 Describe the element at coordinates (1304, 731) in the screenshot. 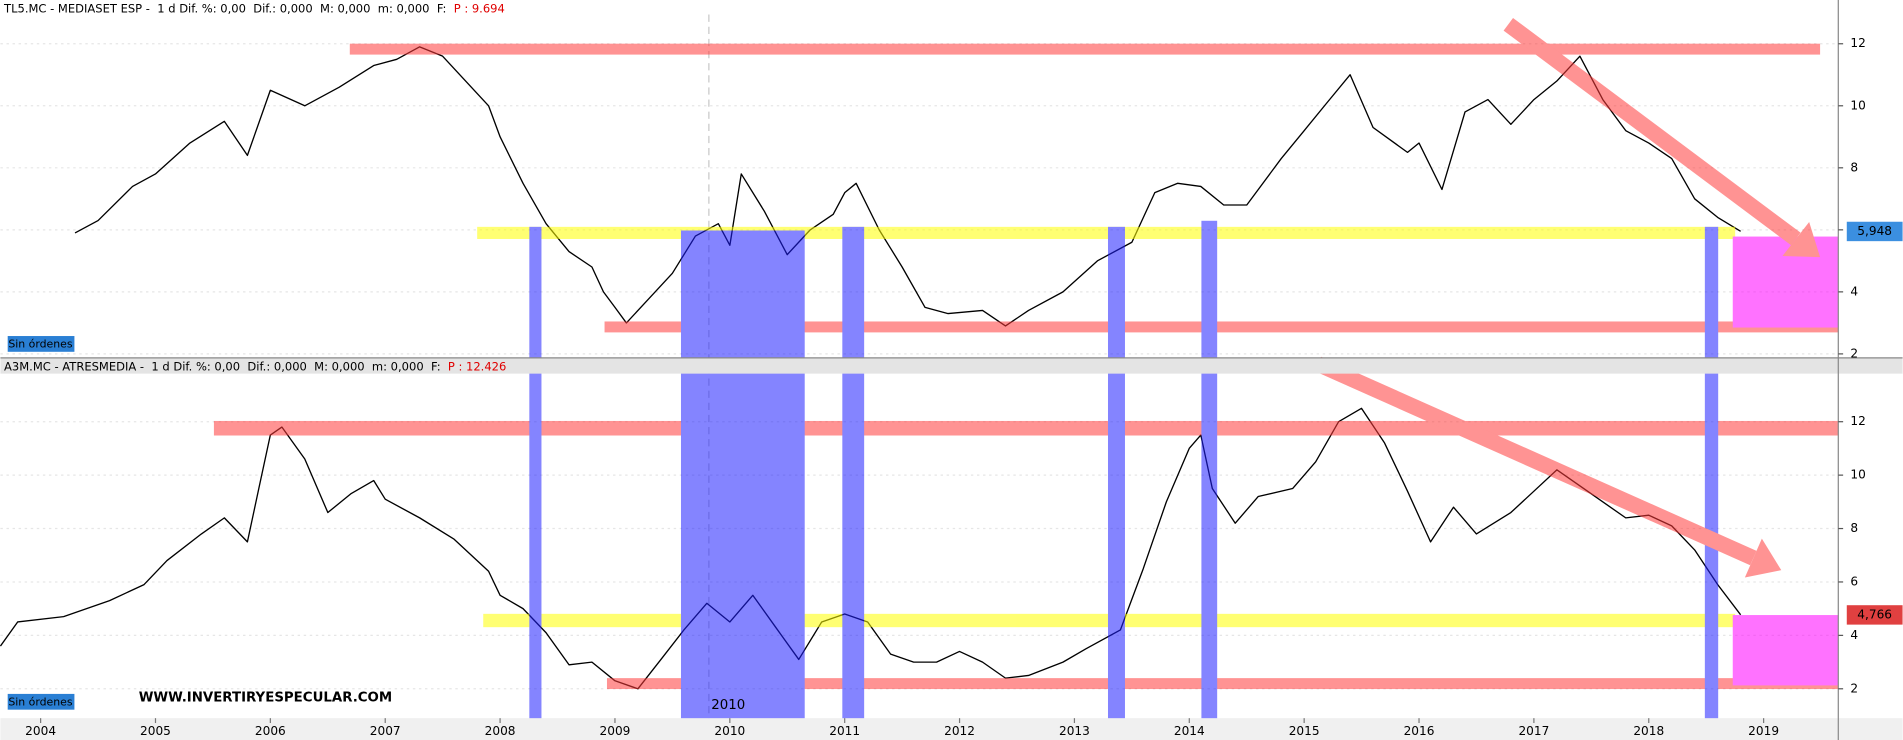

I see `x-tick-label: 2015` at that location.